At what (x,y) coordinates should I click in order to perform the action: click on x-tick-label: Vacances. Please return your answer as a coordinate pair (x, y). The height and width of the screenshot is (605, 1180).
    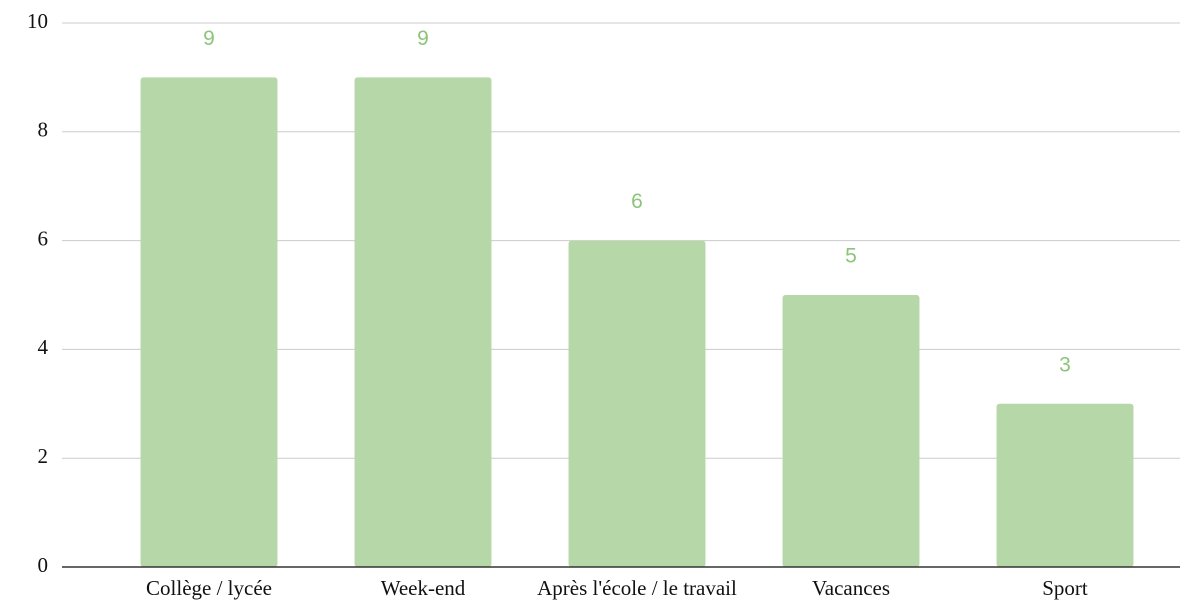
    Looking at the image, I should click on (851, 588).